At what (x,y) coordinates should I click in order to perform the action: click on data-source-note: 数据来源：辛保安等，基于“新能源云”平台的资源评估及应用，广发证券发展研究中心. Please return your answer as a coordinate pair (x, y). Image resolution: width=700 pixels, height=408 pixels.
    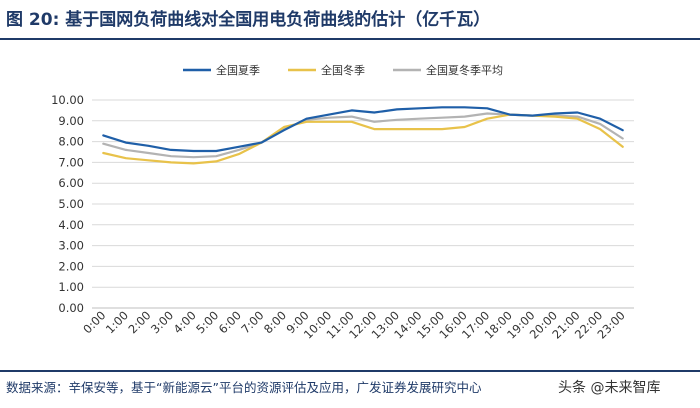
    Looking at the image, I should click on (244, 387).